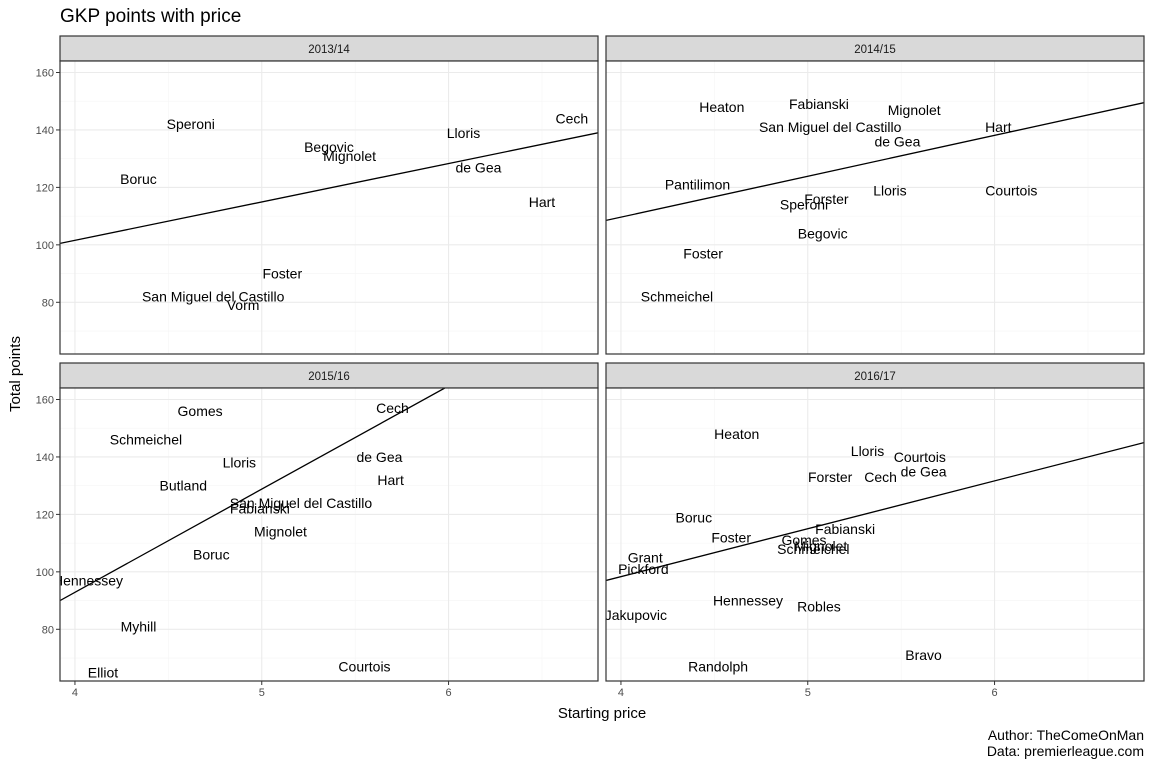  I want to click on caption-source: Data: premierleague.com, so click(1065, 751).